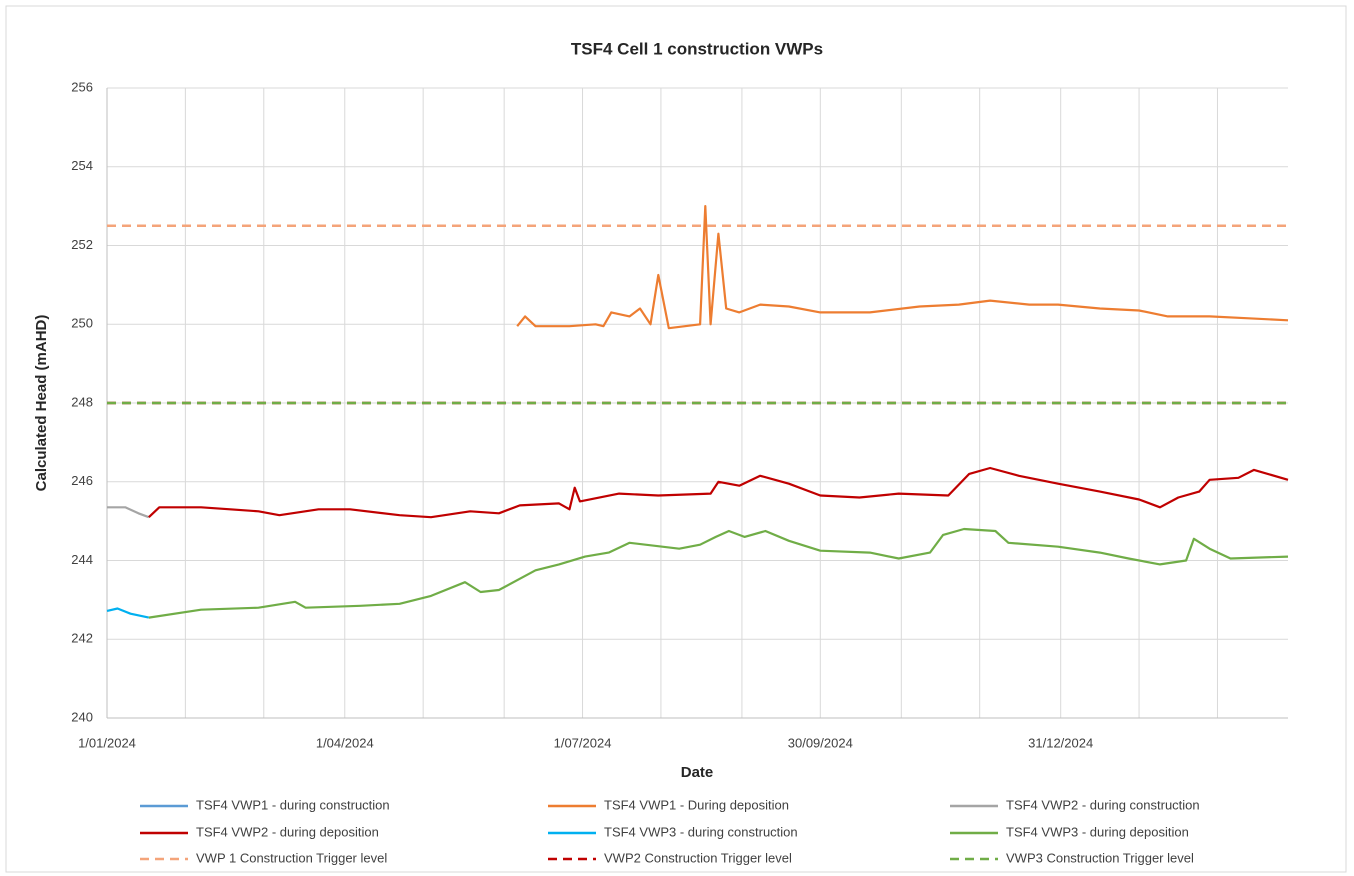  I want to click on x-tick-label: 1/07/2024, so click(583, 742).